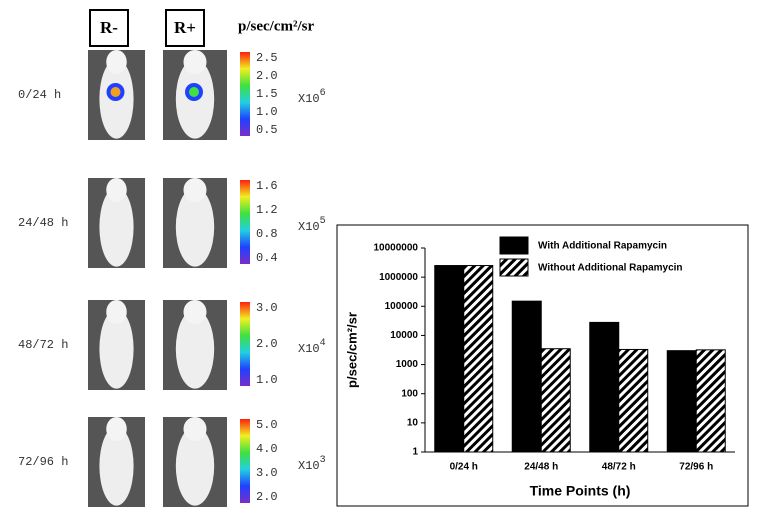  What do you see at coordinates (602, 246) in the screenshot?
I see `legend-label: With Additional Rapamycin` at bounding box center [602, 246].